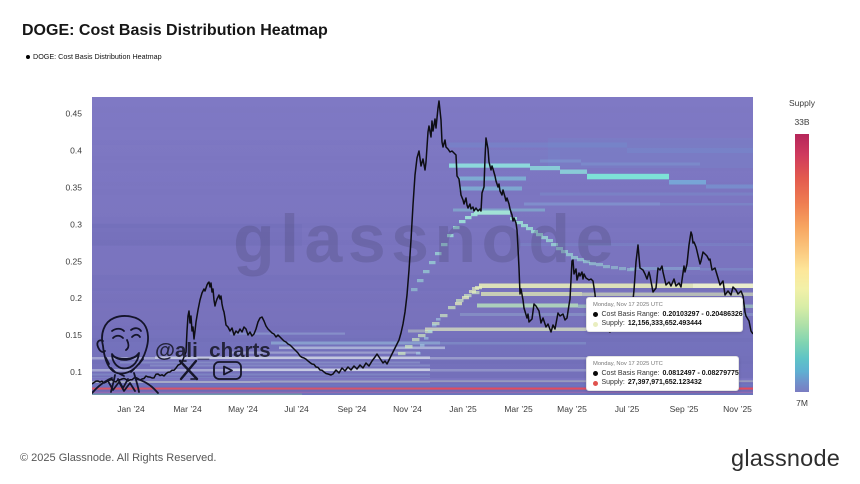 The height and width of the screenshot is (484, 860). Describe the element at coordinates (131, 409) in the screenshot. I see `svg-text: Jan ’24` at that location.